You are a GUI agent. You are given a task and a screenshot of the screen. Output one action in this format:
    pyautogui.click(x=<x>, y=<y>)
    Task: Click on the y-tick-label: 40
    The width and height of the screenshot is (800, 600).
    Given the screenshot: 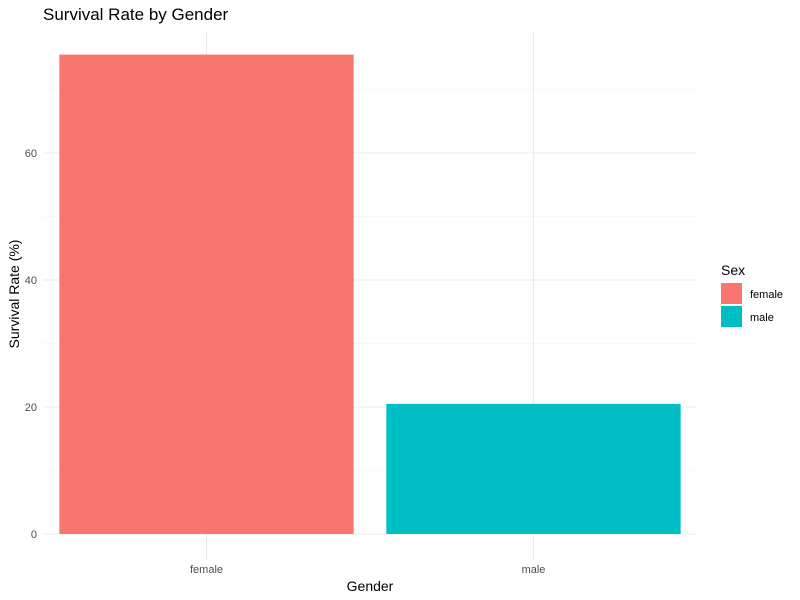 What is the action you would take?
    pyautogui.click(x=31, y=281)
    